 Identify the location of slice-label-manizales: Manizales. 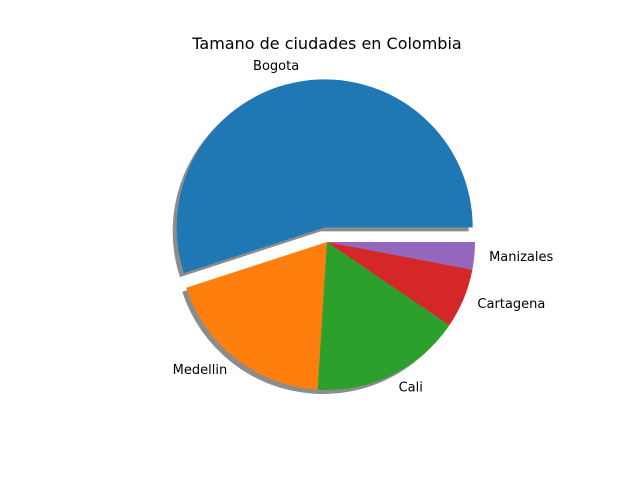
(521, 257).